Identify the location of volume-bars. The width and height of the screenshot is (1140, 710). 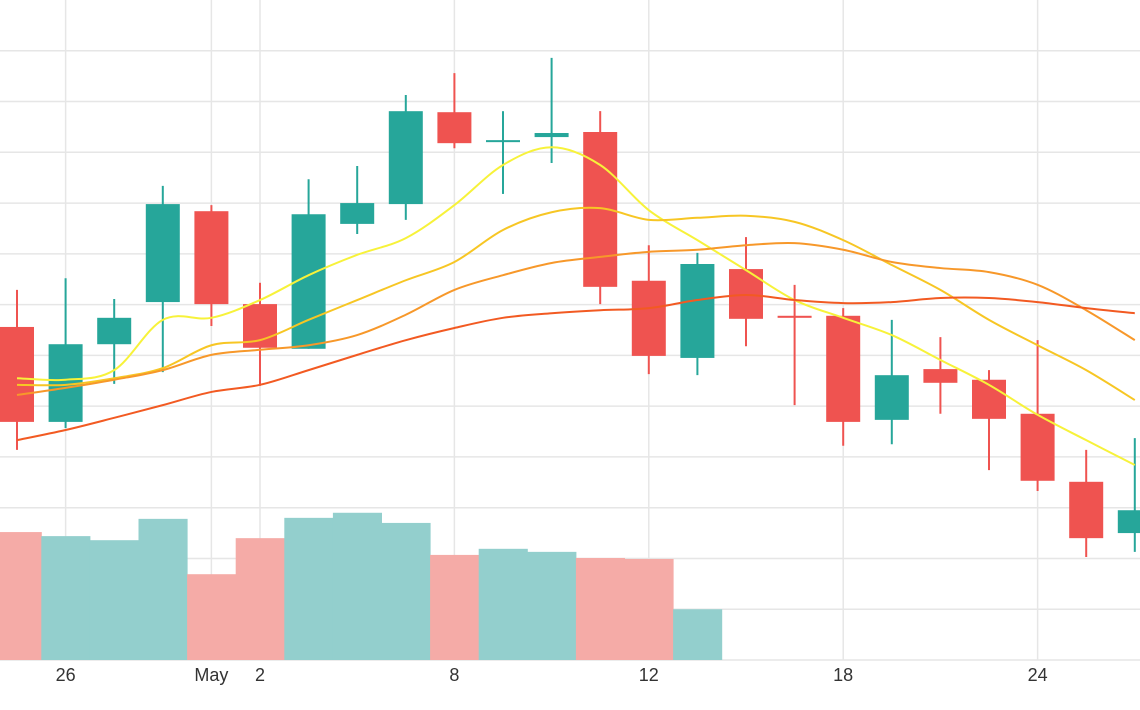
(361, 586).